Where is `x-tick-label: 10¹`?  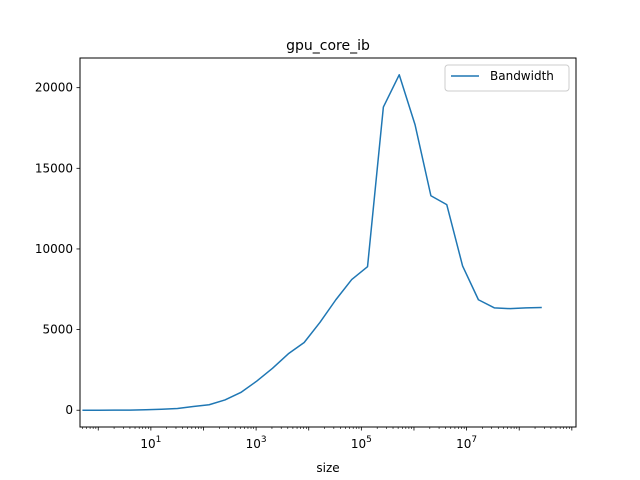 x-tick-label: 10¹ is located at coordinates (150, 443).